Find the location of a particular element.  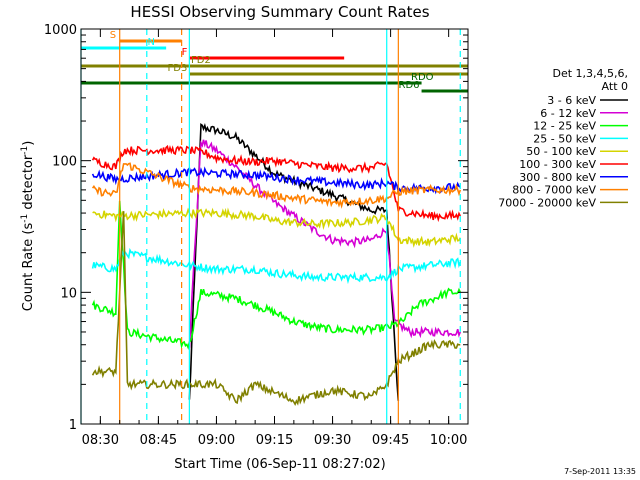

legend-label-1: 6 - 12 keV is located at coordinates (568, 113).